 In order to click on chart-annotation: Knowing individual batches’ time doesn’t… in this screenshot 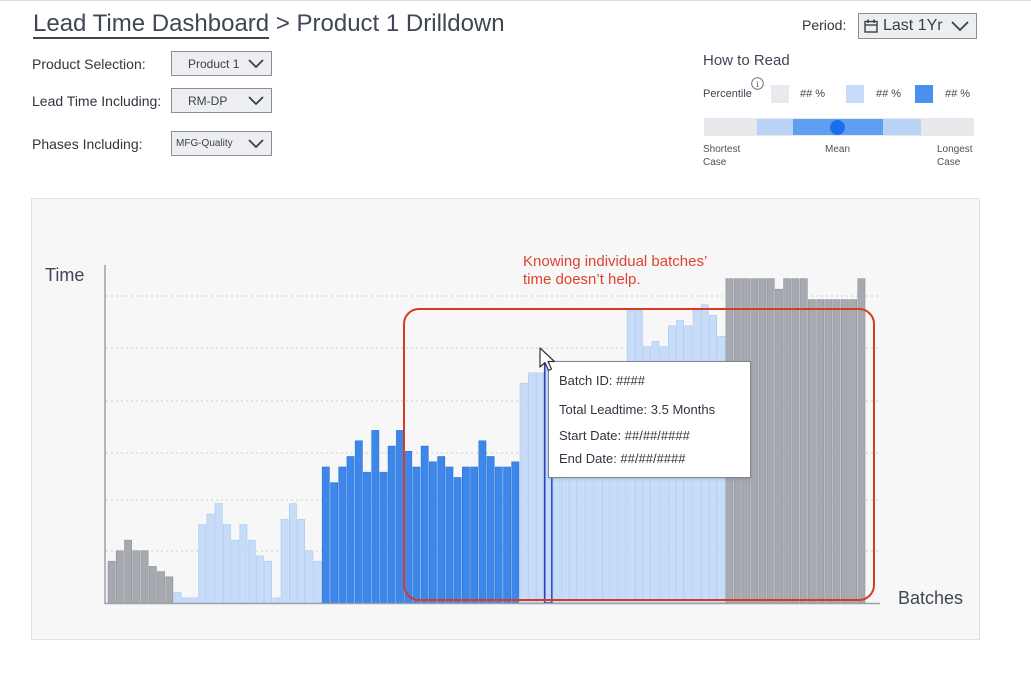, I will do `click(638, 271)`.